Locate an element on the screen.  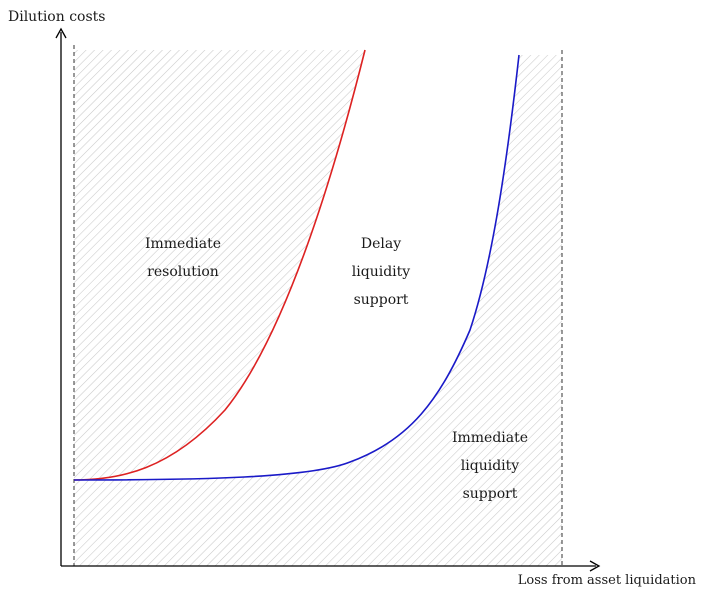
x-axis-arrow is located at coordinates (595, 566).